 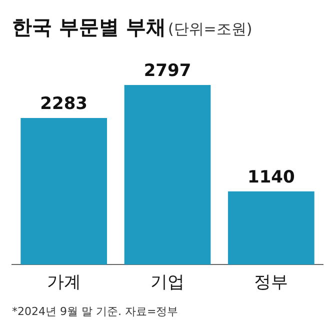 I want to click on x-tick-label: 정부, so click(x=271, y=282).